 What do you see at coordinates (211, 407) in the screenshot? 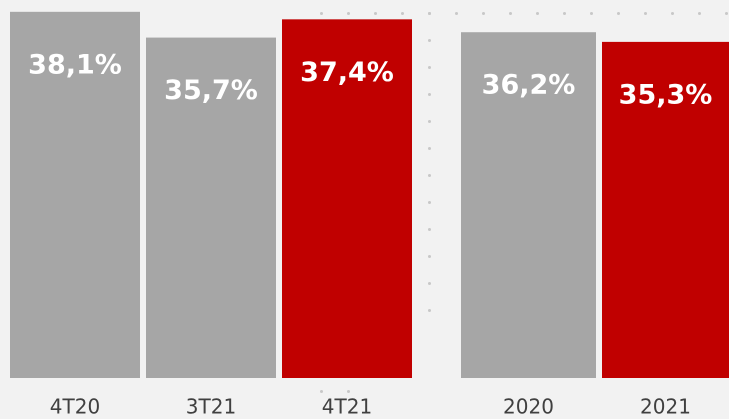
I see `x-tick-label: 3T21` at bounding box center [211, 407].